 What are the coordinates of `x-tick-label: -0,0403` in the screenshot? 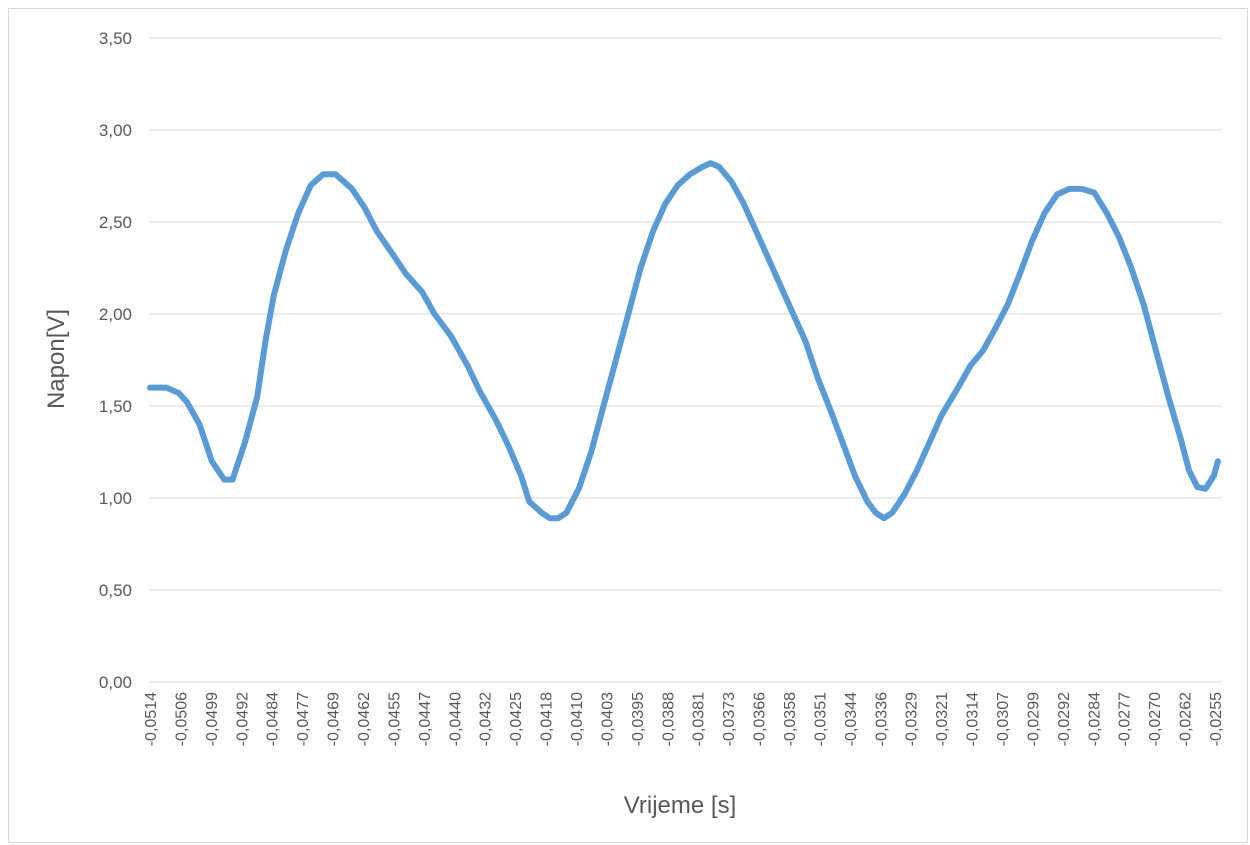 It's located at (607, 719).